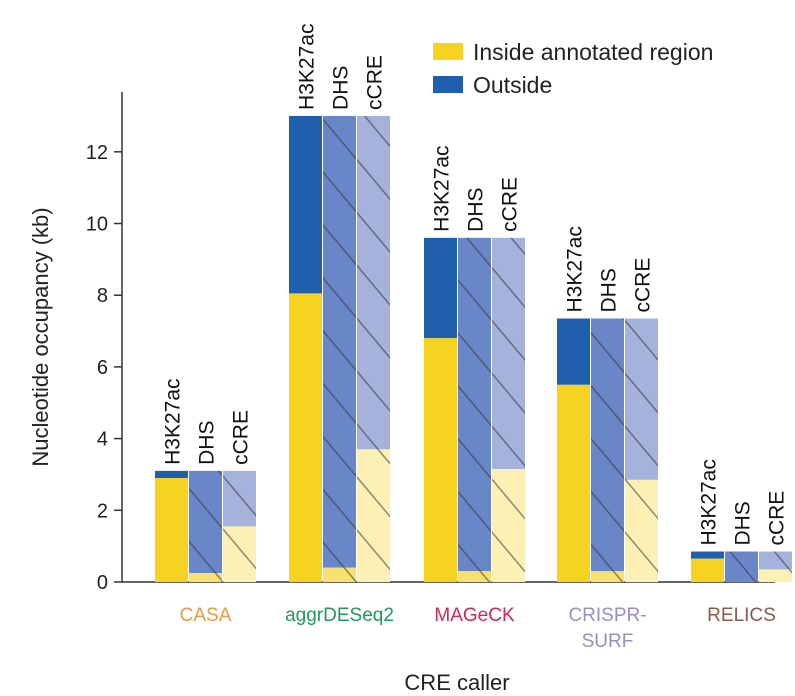 The width and height of the screenshot is (795, 696). What do you see at coordinates (339, 615) in the screenshot?
I see `group-label: aggrDESeq2` at bounding box center [339, 615].